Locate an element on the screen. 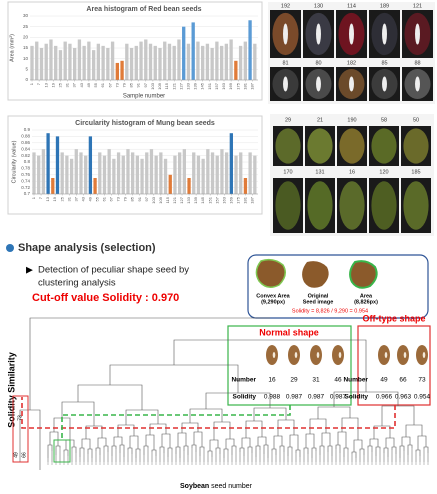  arrow-icon: ▶ is located at coordinates (29, 269).